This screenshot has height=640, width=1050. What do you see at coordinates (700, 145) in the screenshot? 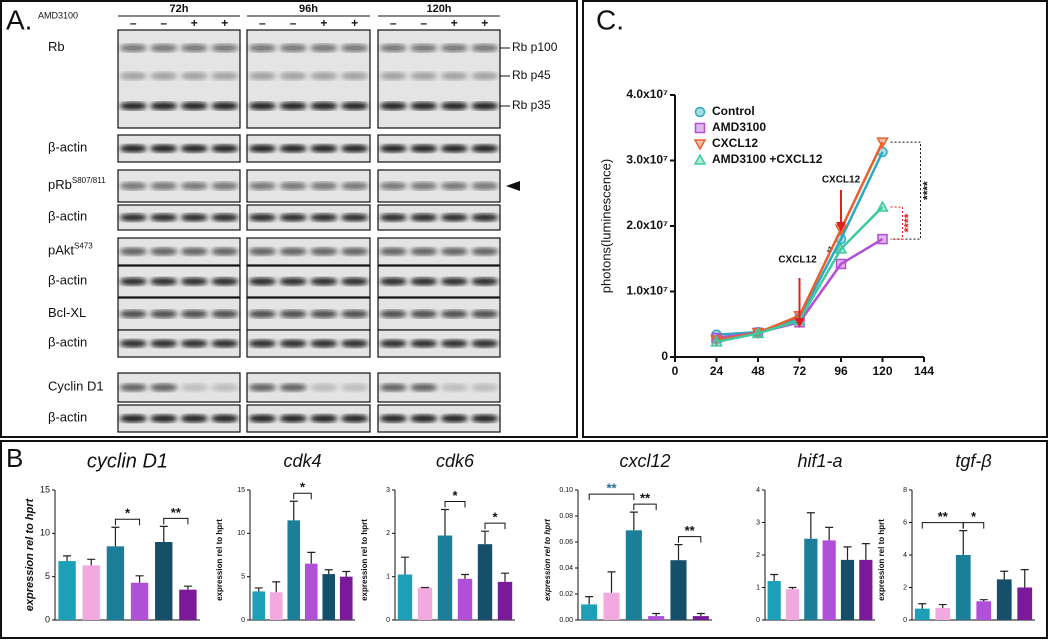
I see `legend-marker` at bounding box center [700, 145].